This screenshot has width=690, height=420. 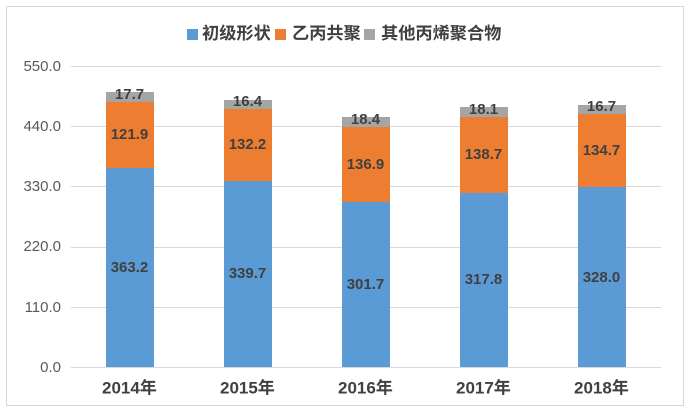 What do you see at coordinates (357, 387) in the screenshot?
I see `svg-text: 2016` at bounding box center [357, 387].